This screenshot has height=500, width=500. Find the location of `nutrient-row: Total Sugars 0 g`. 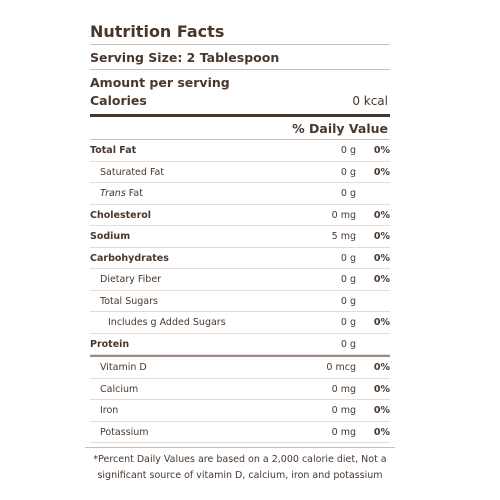

nutrient-row: Total Sugars 0 g is located at coordinates (240, 301).